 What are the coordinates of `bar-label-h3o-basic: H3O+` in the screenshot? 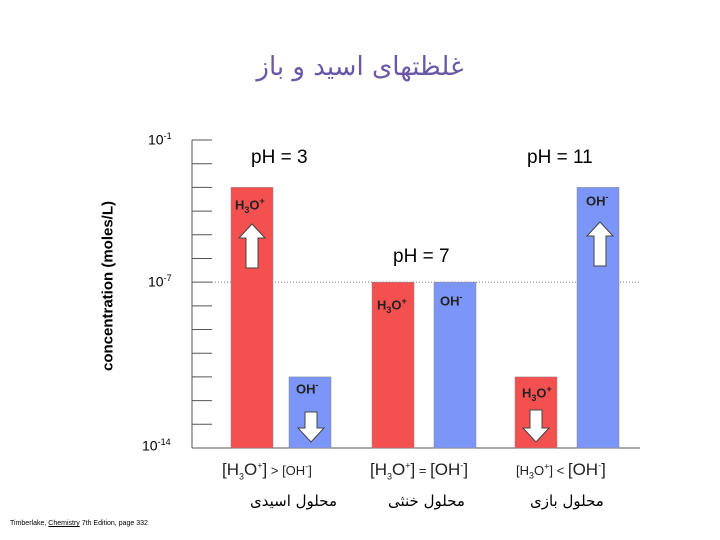 It's located at (537, 393).